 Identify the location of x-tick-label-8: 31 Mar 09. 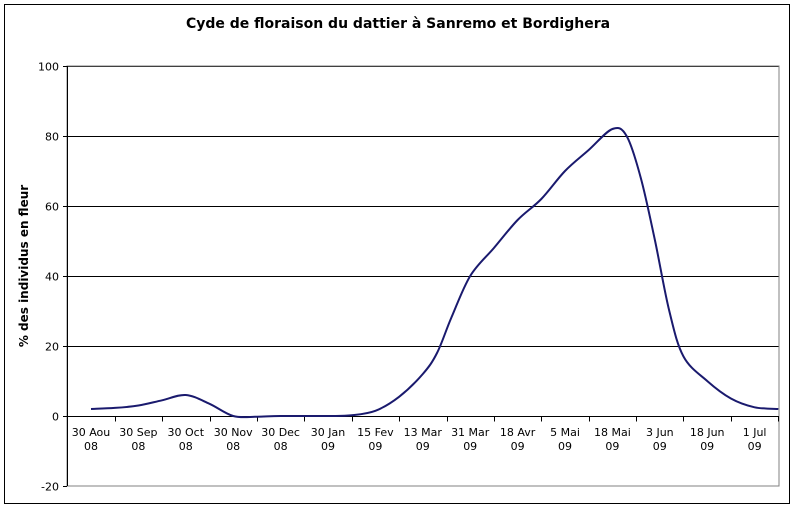
(470, 439).